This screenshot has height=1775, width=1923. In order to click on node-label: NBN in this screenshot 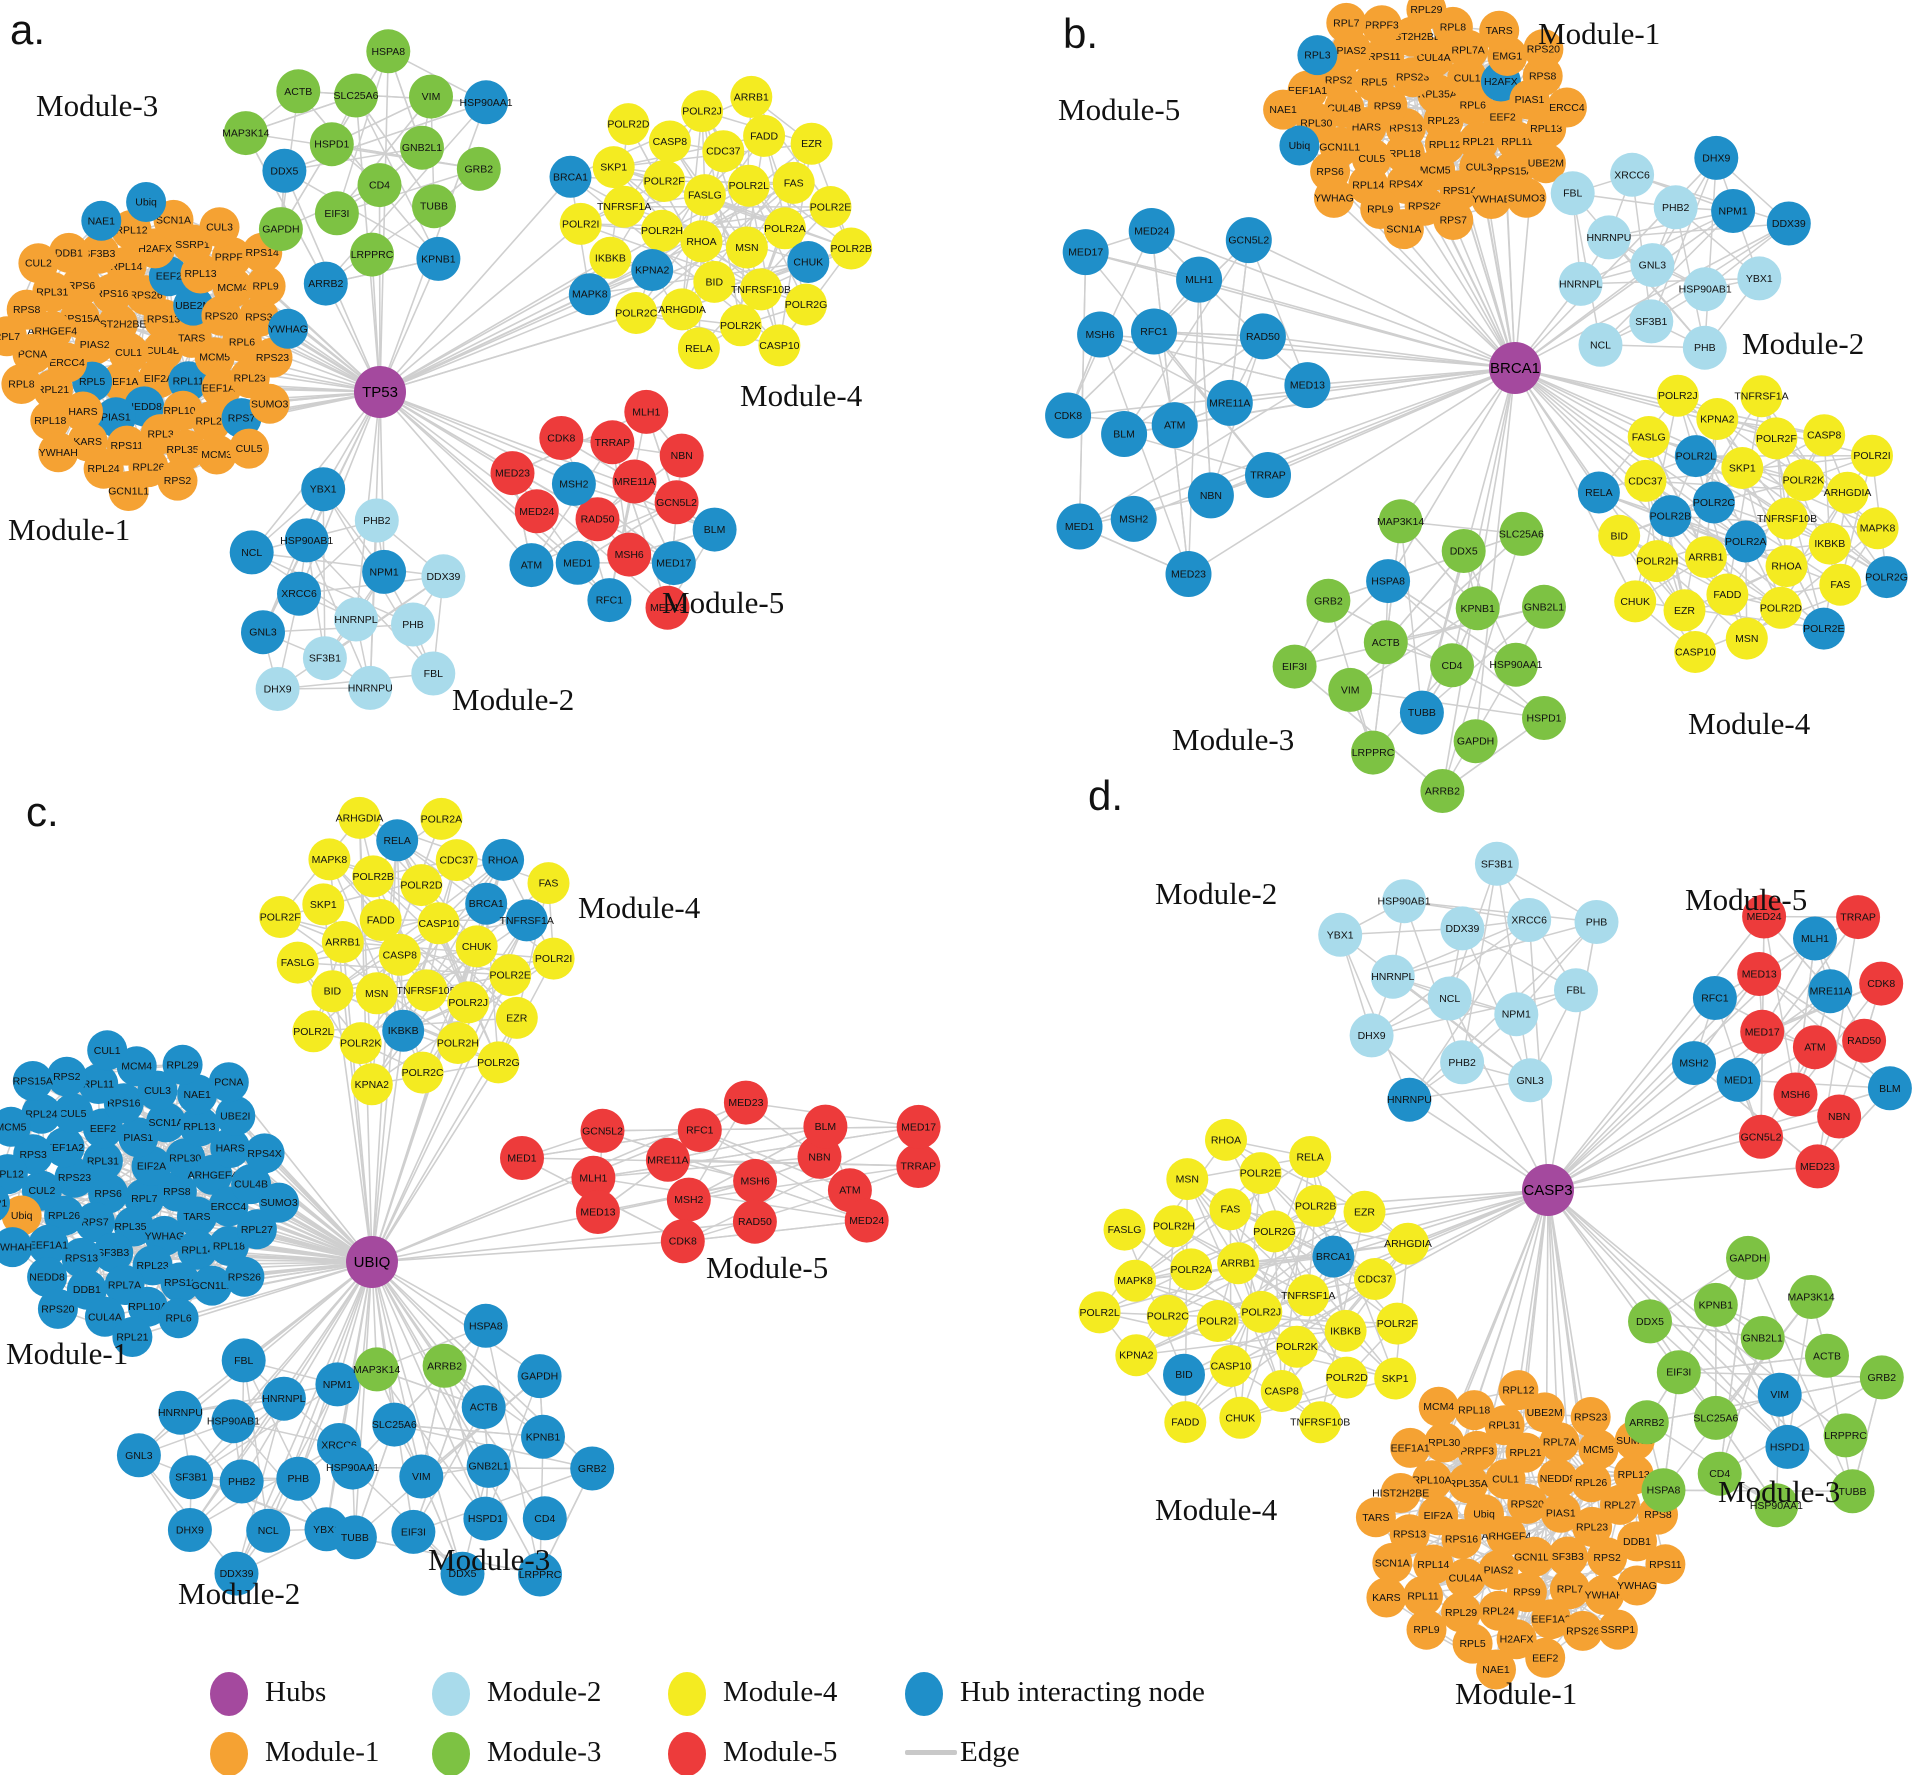, I will do `click(819, 1157)`.